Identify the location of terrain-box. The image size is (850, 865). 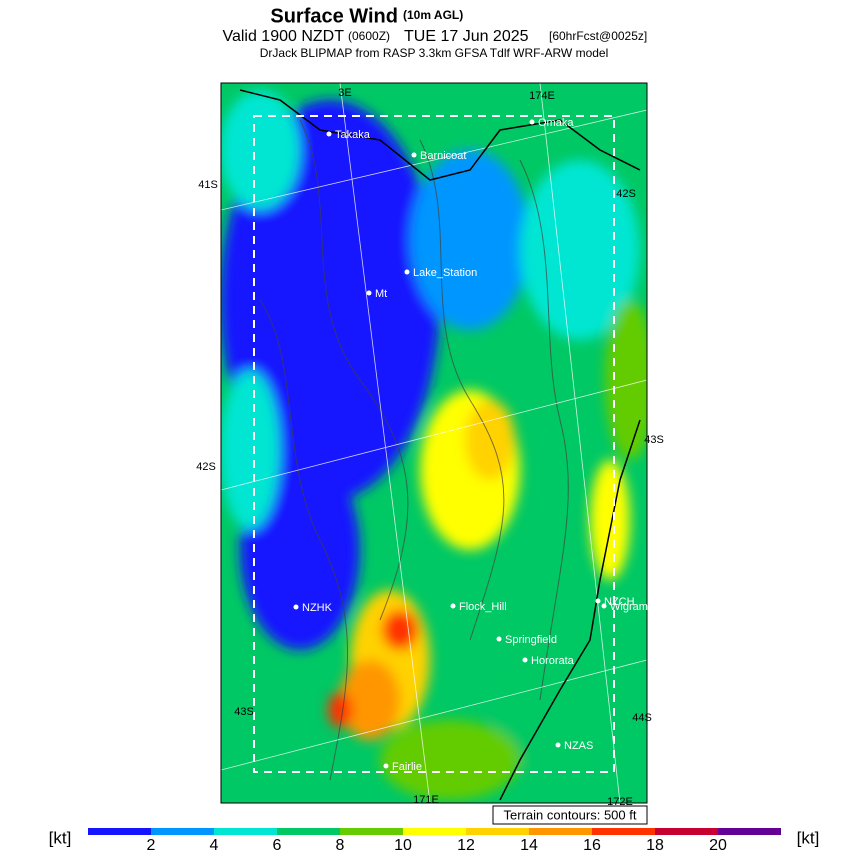
(570, 815).